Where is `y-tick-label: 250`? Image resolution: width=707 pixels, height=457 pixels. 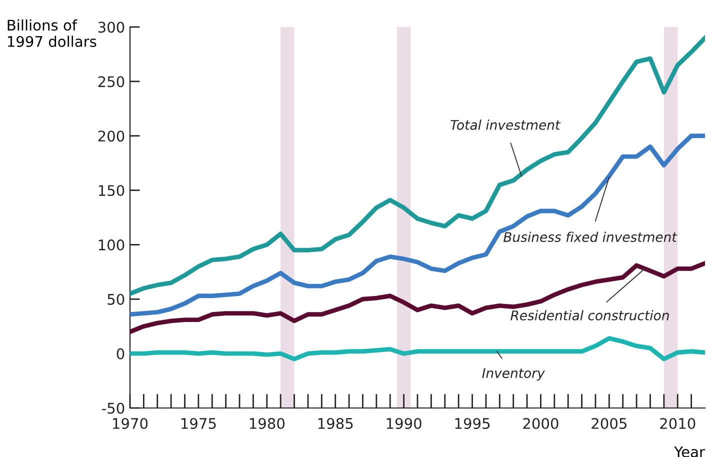
y-tick-label: 250 is located at coordinates (111, 82).